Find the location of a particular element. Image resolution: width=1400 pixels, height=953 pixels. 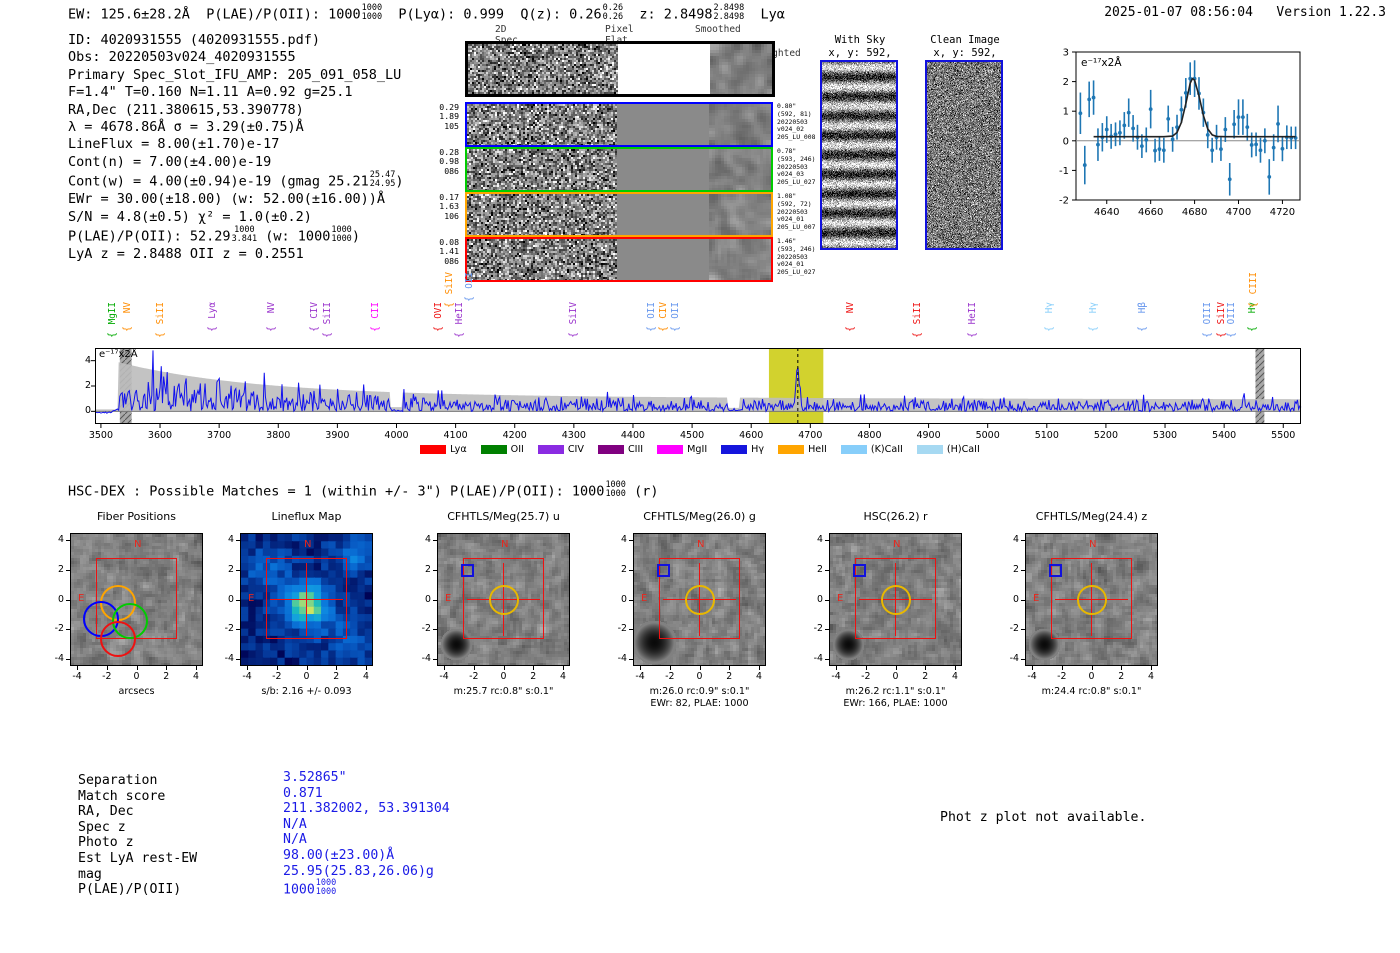

svg-text: 4720 is located at coordinates (1282, 212).